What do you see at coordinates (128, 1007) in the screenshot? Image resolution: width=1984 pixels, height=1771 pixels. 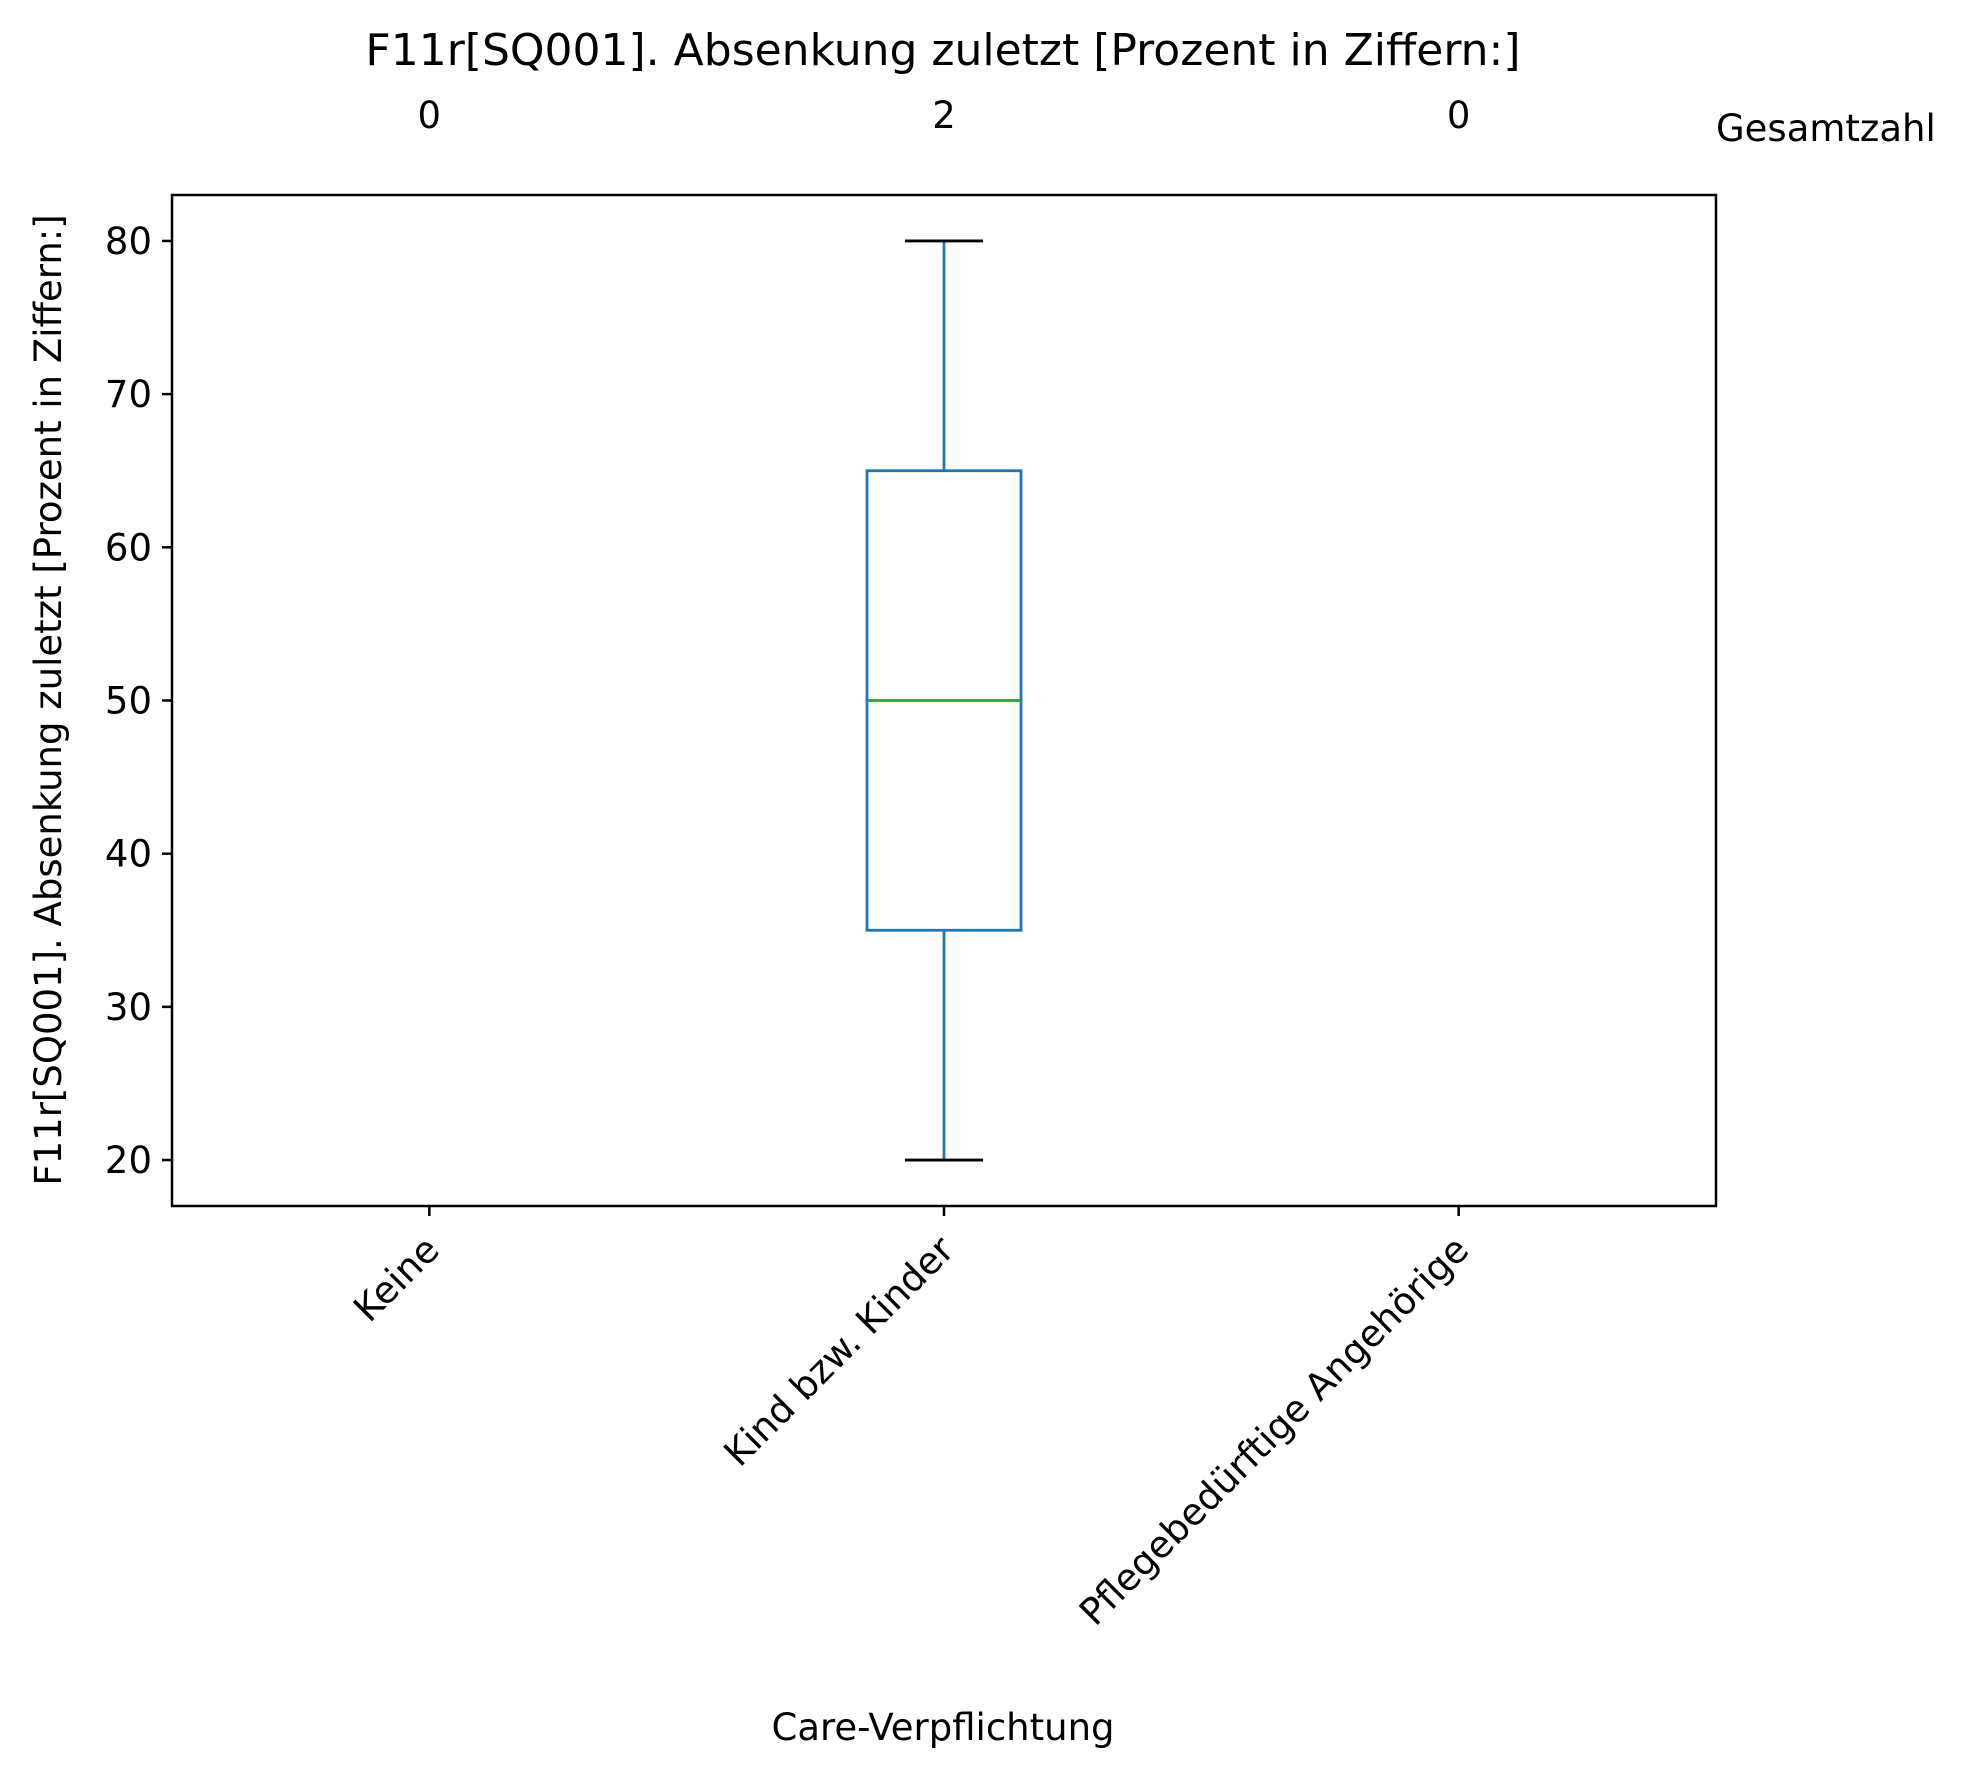 I see `y-tick-label: 30` at bounding box center [128, 1007].